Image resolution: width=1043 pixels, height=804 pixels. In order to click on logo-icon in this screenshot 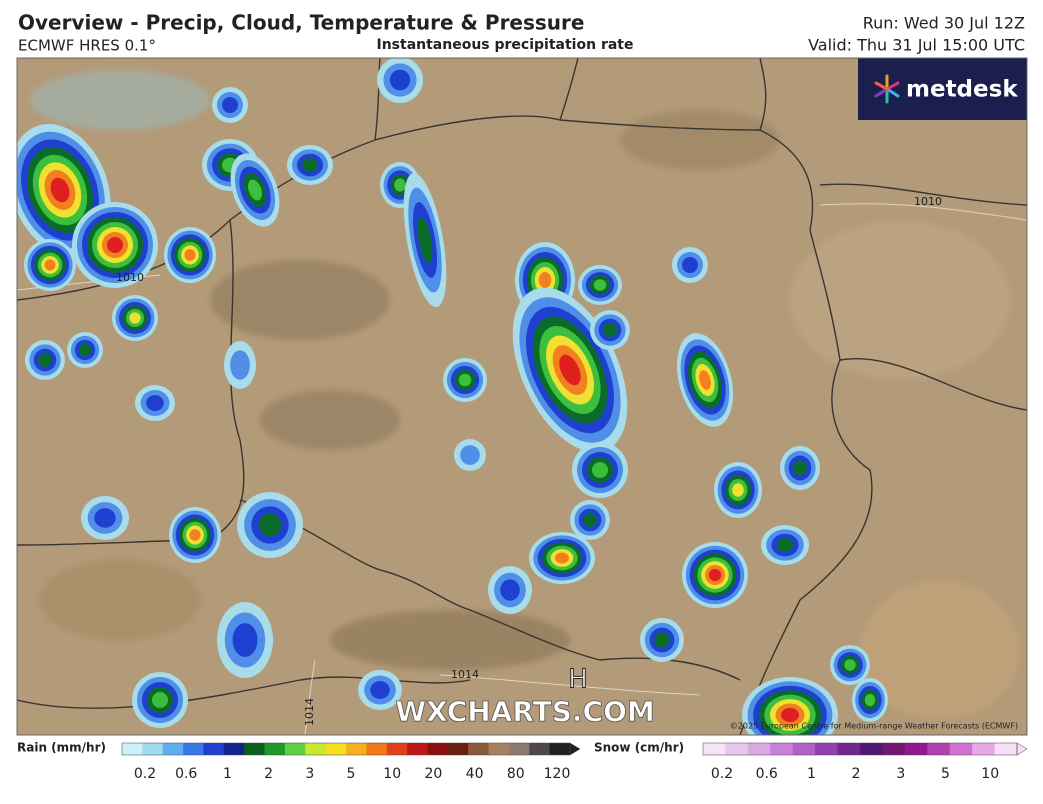, I will do `click(887, 89)`.